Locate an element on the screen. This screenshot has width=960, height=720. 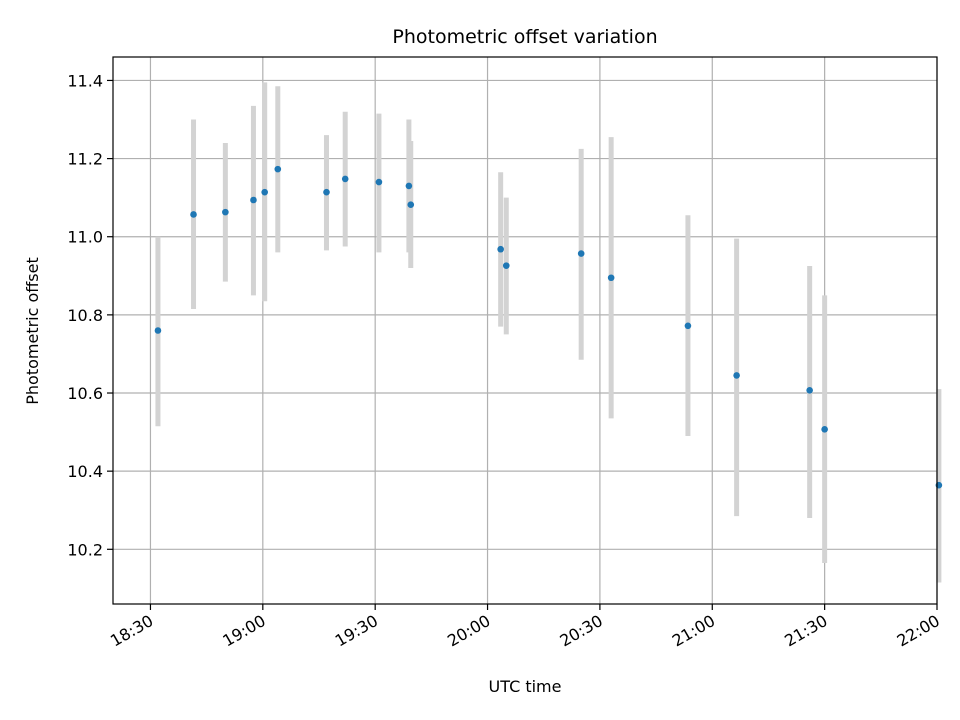
chart-title: Photometric offset variation is located at coordinates (524, 37).